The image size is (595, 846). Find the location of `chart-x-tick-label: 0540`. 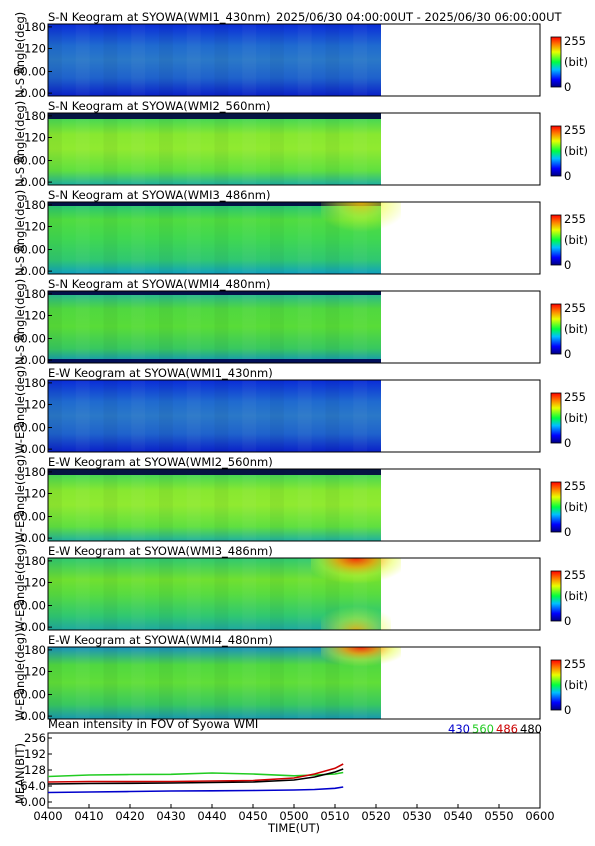

chart-x-tick-label: 0540 is located at coordinates (457, 816).